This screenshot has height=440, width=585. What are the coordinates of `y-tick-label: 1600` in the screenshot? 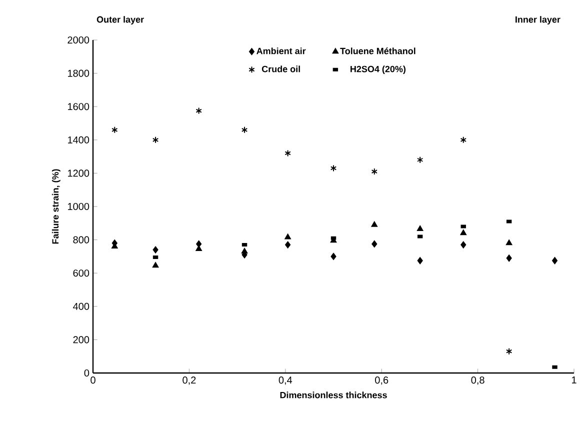 It's located at (79, 106).